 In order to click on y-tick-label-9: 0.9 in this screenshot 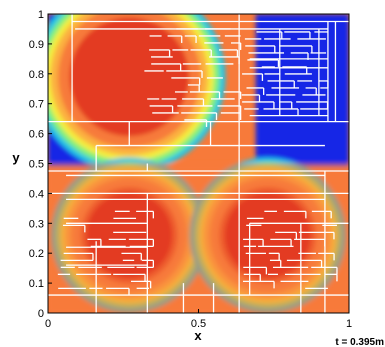, I will do `click(36, 45)`.